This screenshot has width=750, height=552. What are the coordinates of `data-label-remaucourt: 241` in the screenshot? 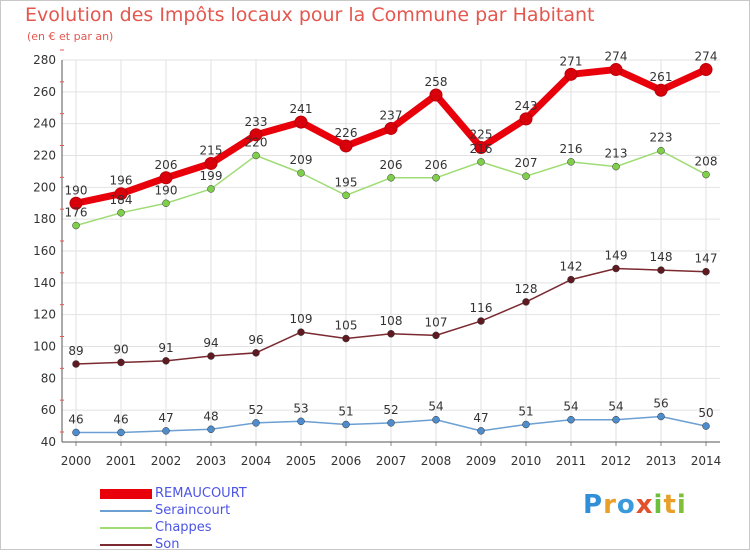 It's located at (301, 109).